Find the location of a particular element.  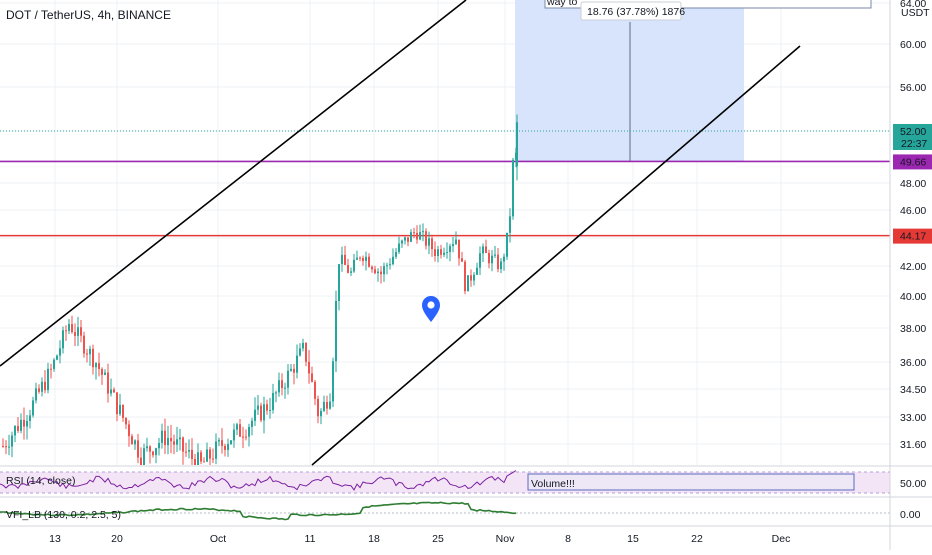

price-tick-label: 56.00 is located at coordinates (913, 88).